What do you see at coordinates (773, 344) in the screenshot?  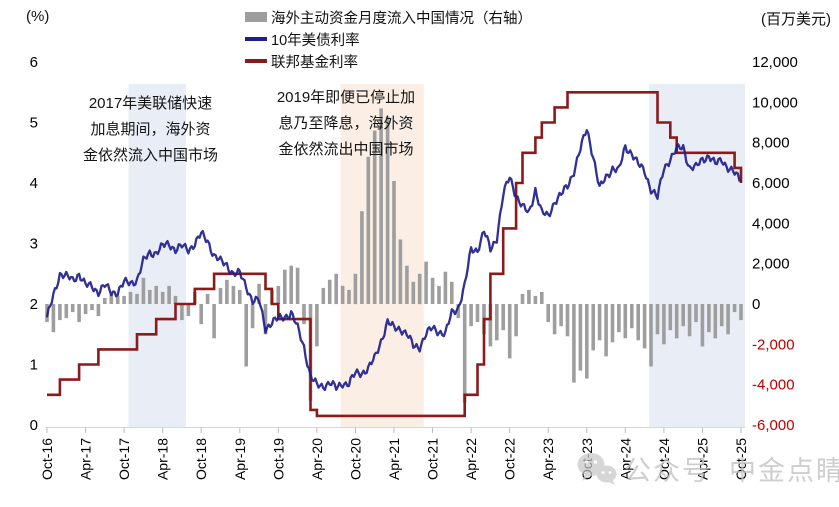 I see `right-tick-label: -2,000` at bounding box center [773, 344].